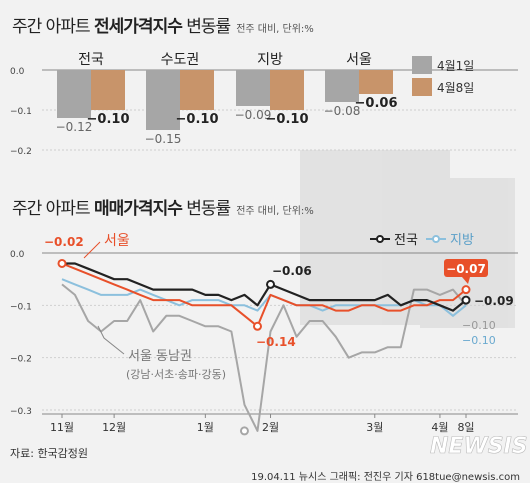 The image size is (530, 483). I want to click on bottom-title-prefix: 주간 아파트, so click(53, 209).